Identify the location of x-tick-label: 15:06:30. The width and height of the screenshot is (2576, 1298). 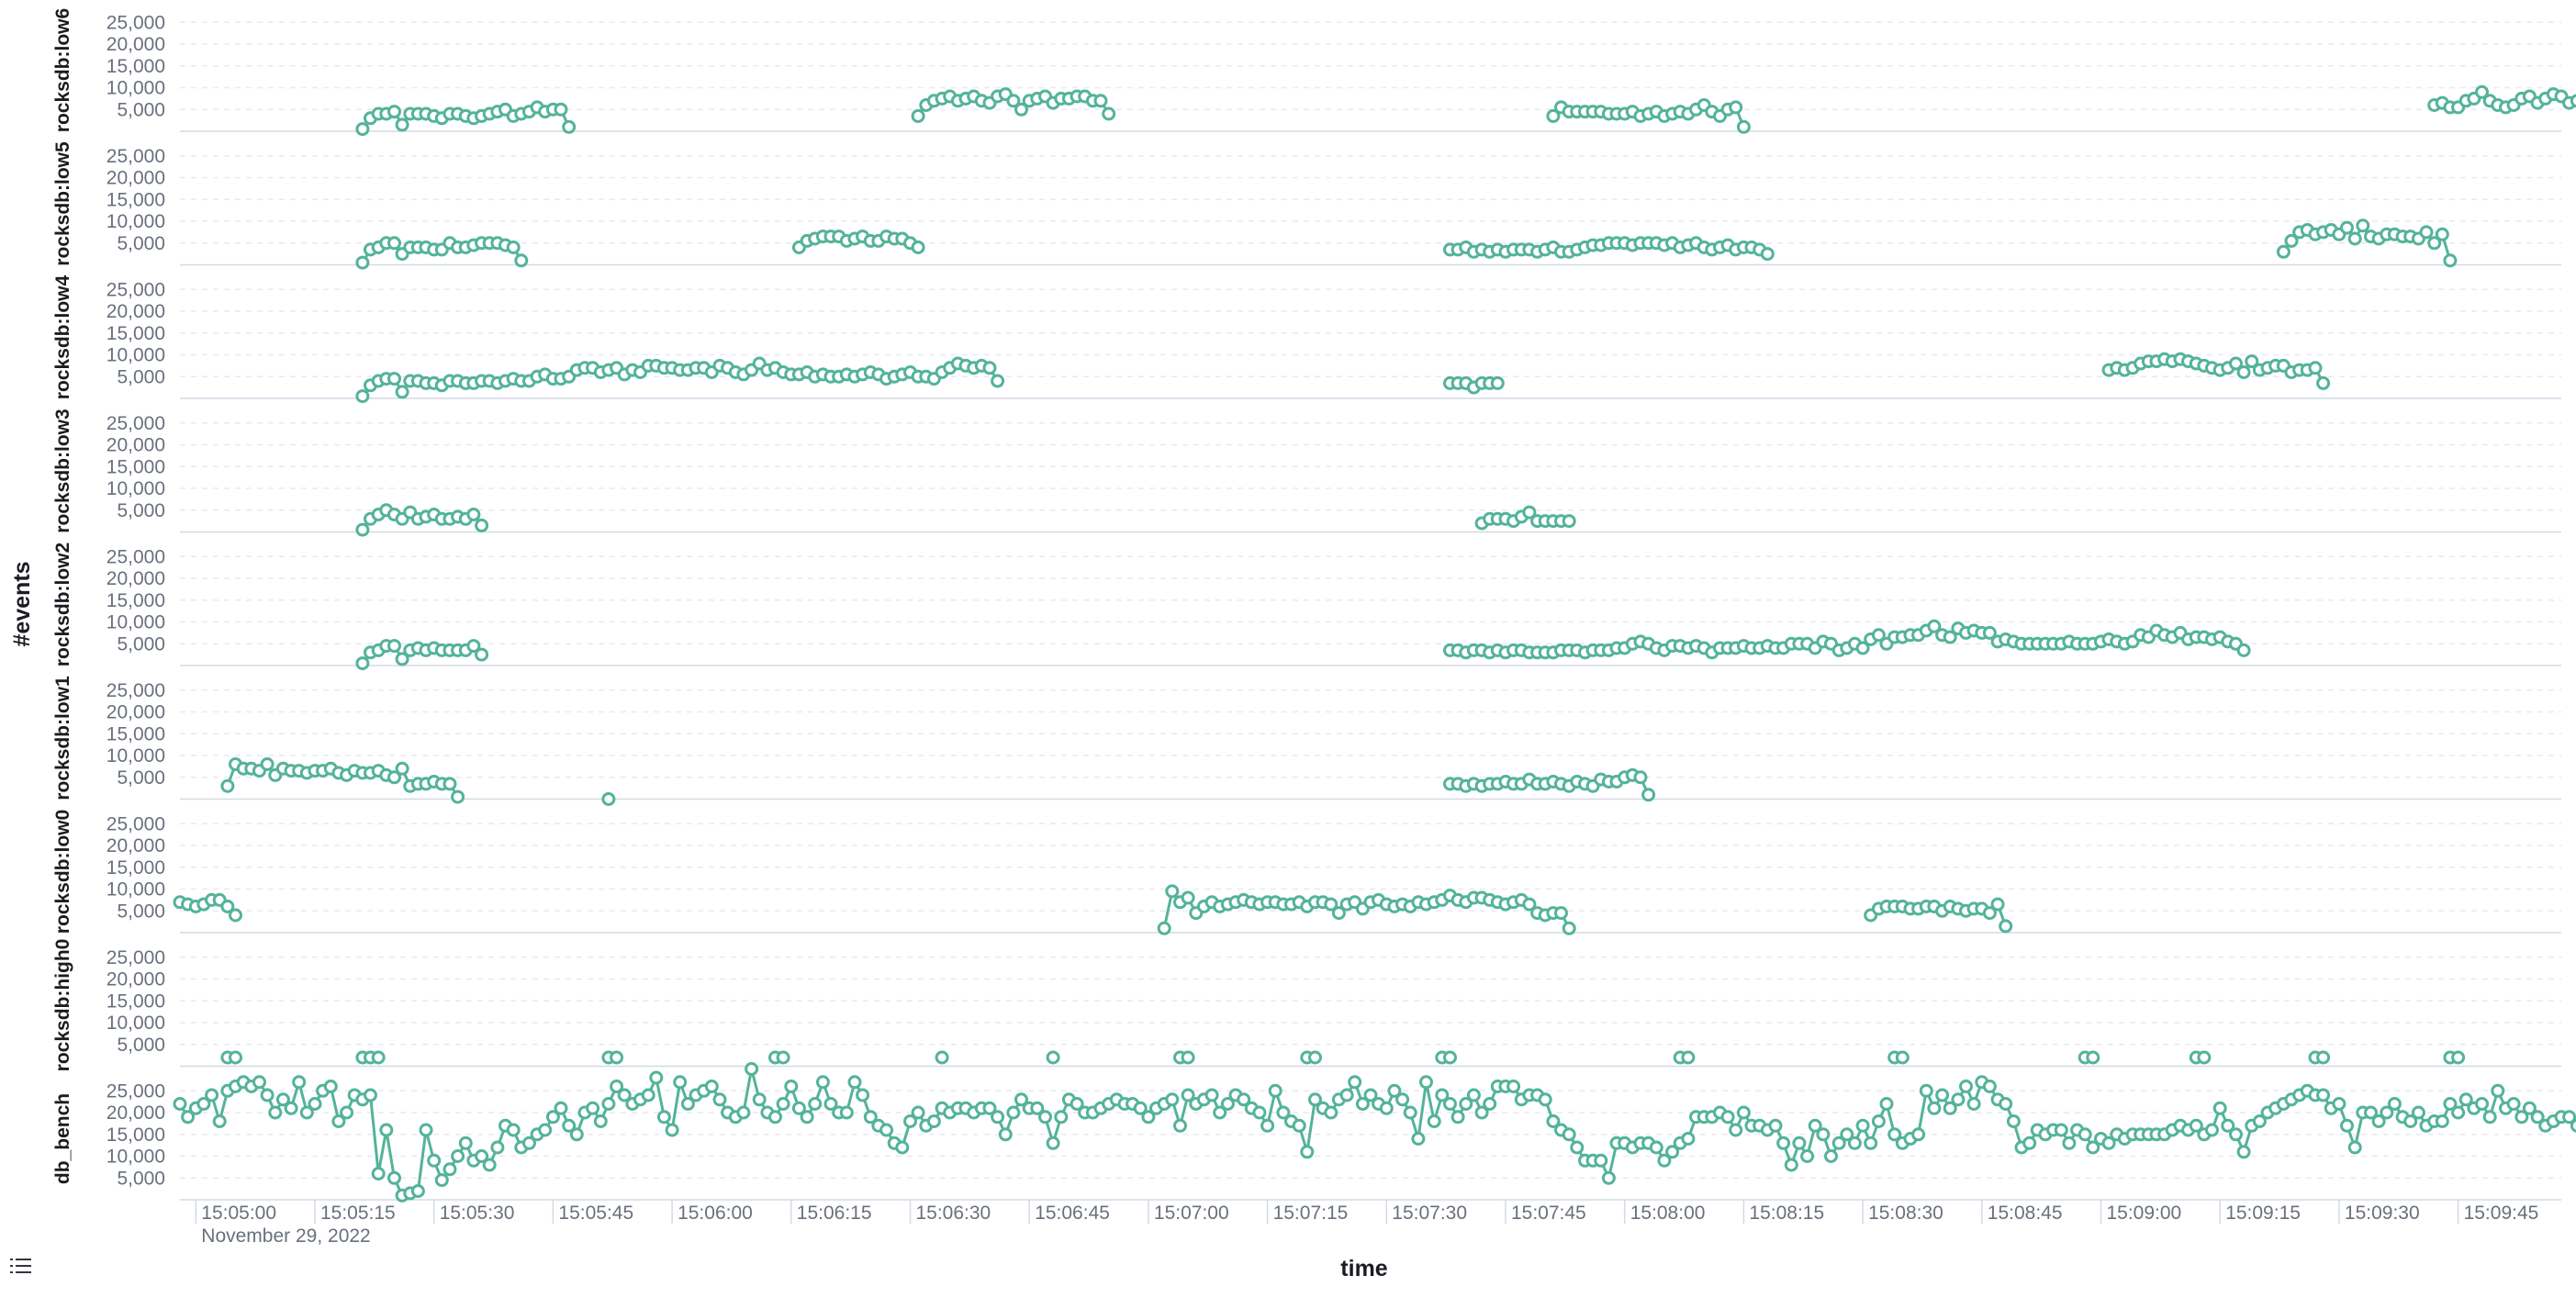
(953, 1214).